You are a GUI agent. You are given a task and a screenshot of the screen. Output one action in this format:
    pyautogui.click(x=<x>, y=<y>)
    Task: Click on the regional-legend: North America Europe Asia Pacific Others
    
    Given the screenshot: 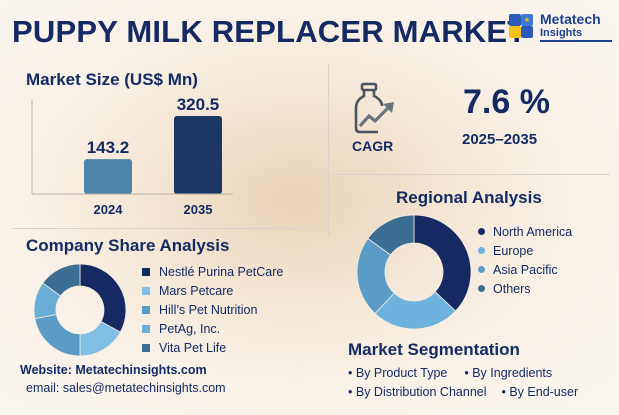 What is the action you would take?
    pyautogui.click(x=525, y=260)
    